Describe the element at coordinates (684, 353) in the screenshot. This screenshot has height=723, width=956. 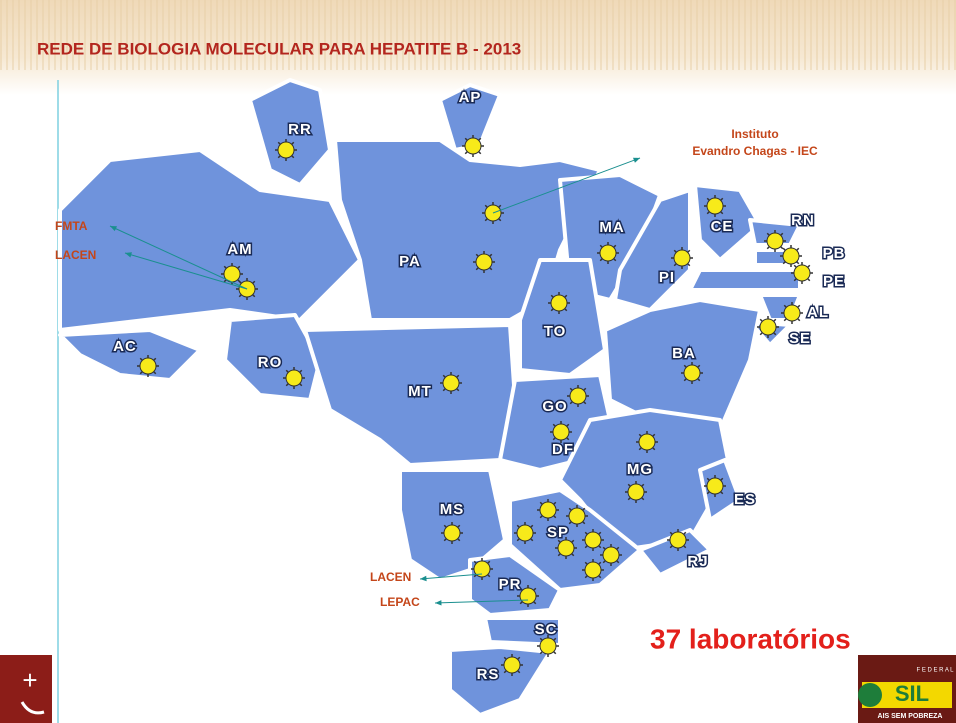
I see `state-label: BA` at that location.